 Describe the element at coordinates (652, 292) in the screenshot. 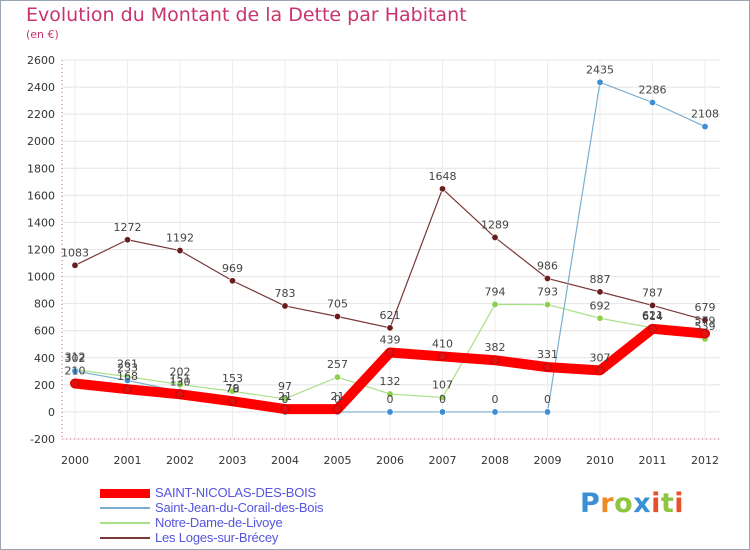

I see `data-label: 787` at that location.